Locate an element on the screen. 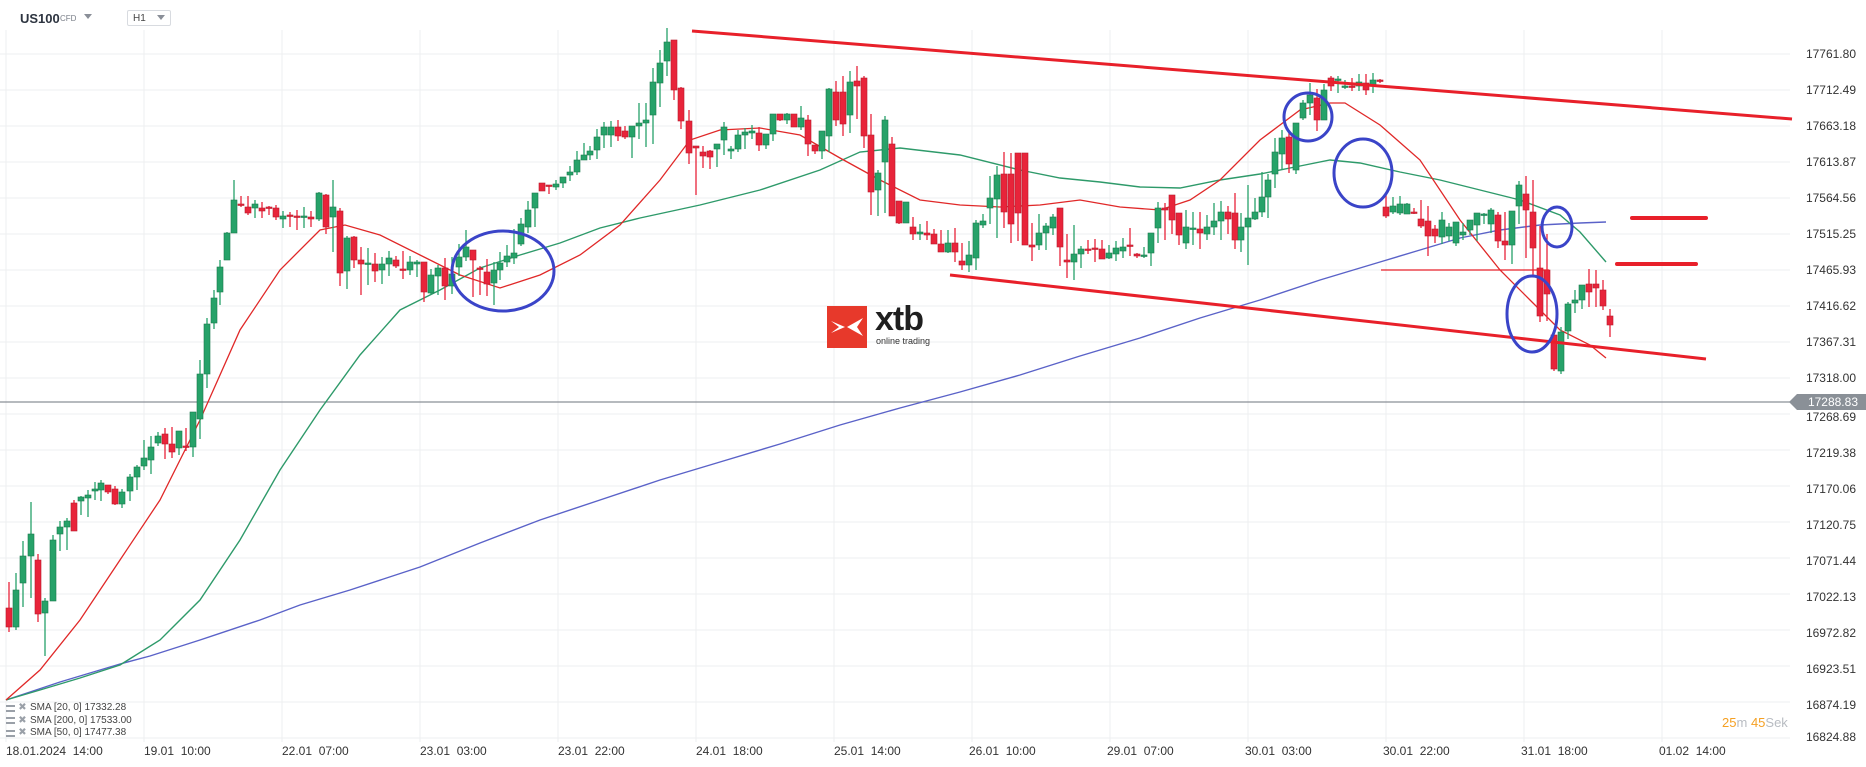  price-tick: 17761.80 is located at coordinates (1830, 54).